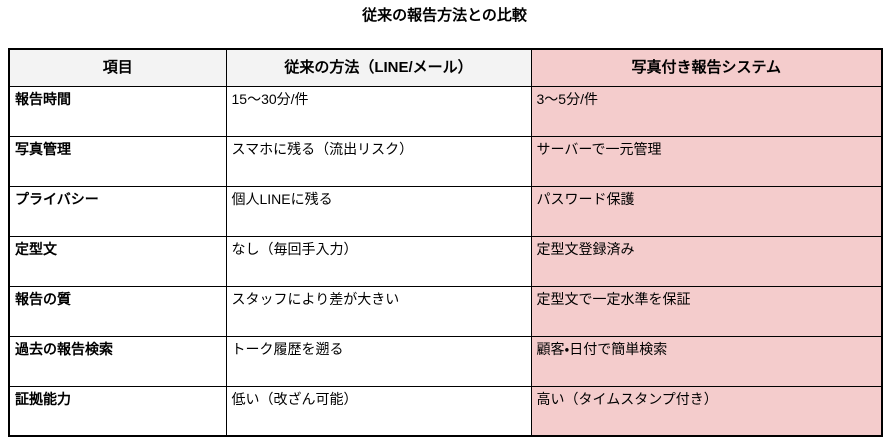  What do you see at coordinates (117, 111) in the screenshot?
I see `row-item-label: 報告時間` at bounding box center [117, 111].